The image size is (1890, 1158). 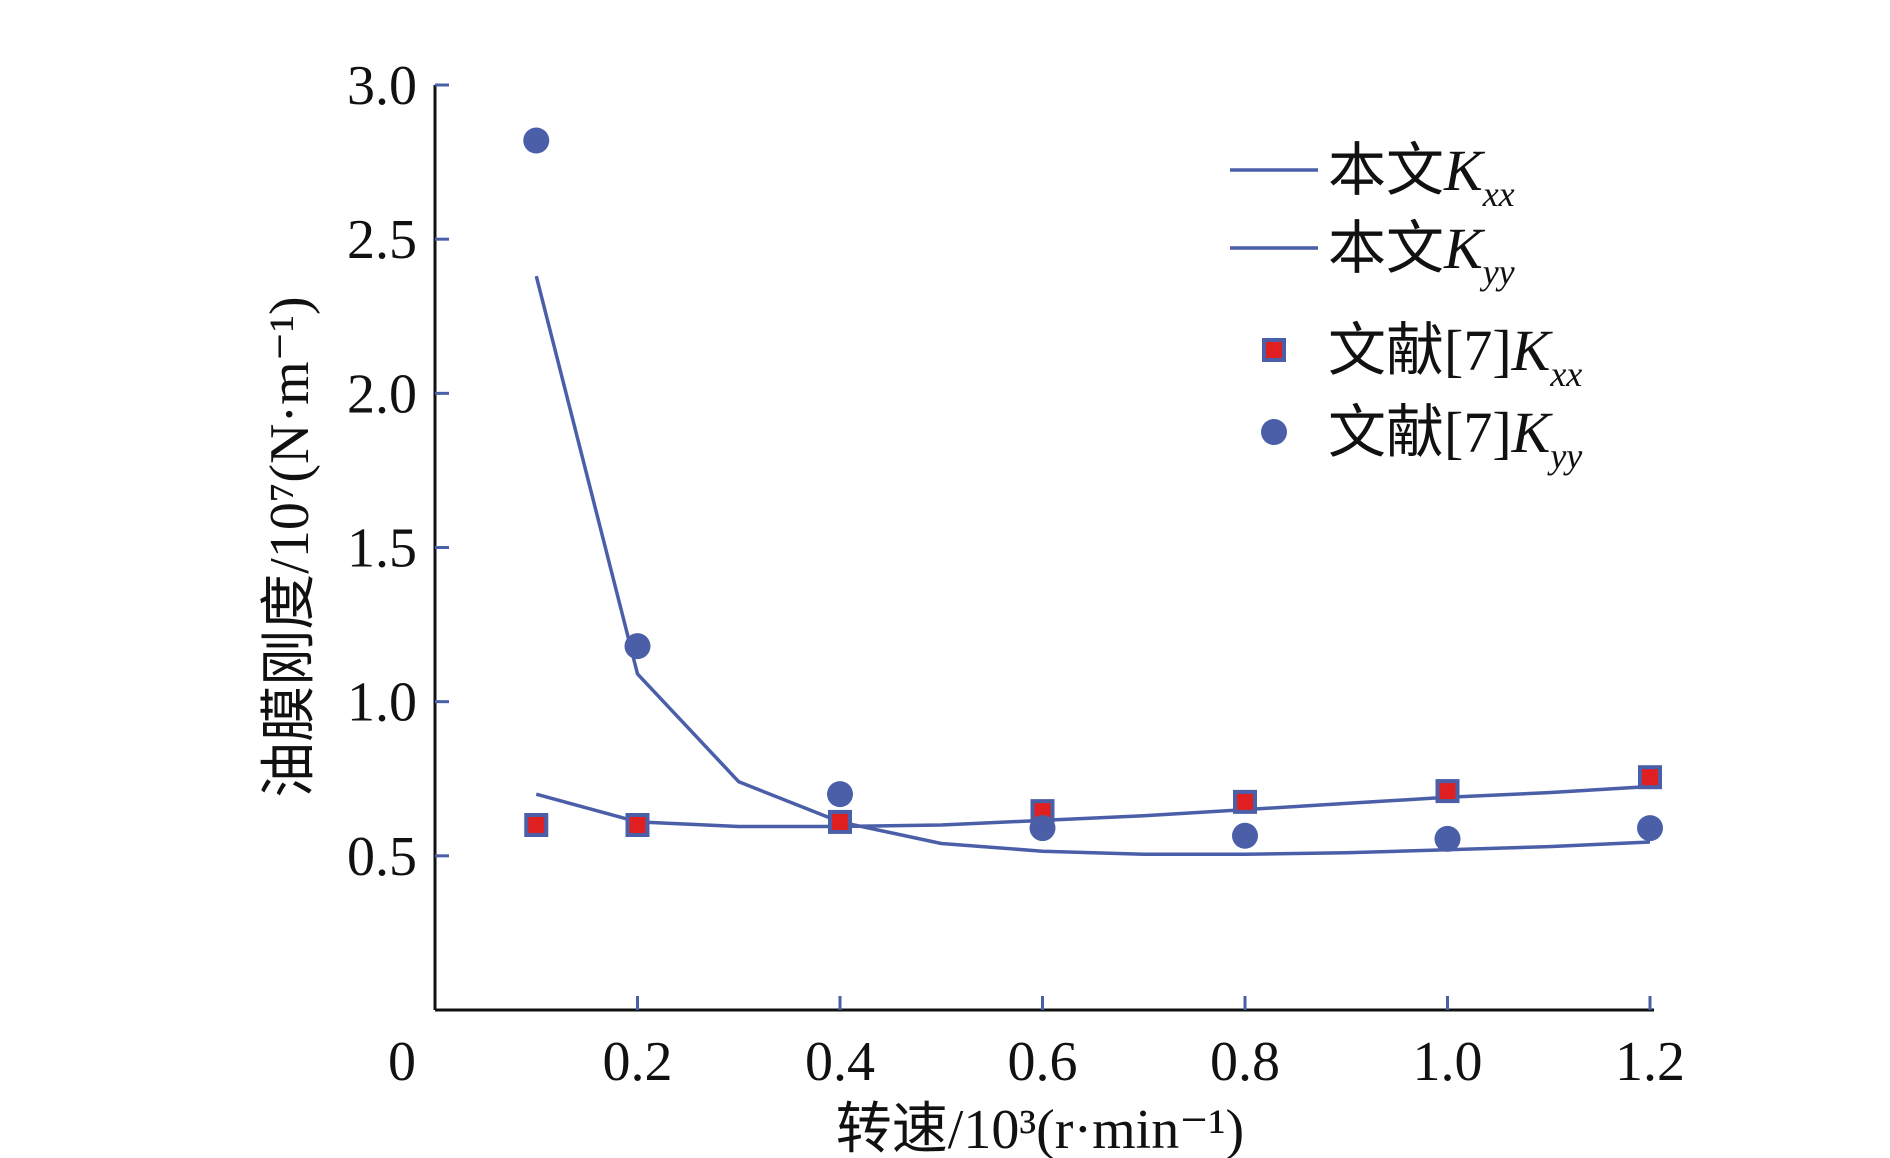 What do you see at coordinates (1274, 350) in the screenshot?
I see `legend-square-swatch` at bounding box center [1274, 350].